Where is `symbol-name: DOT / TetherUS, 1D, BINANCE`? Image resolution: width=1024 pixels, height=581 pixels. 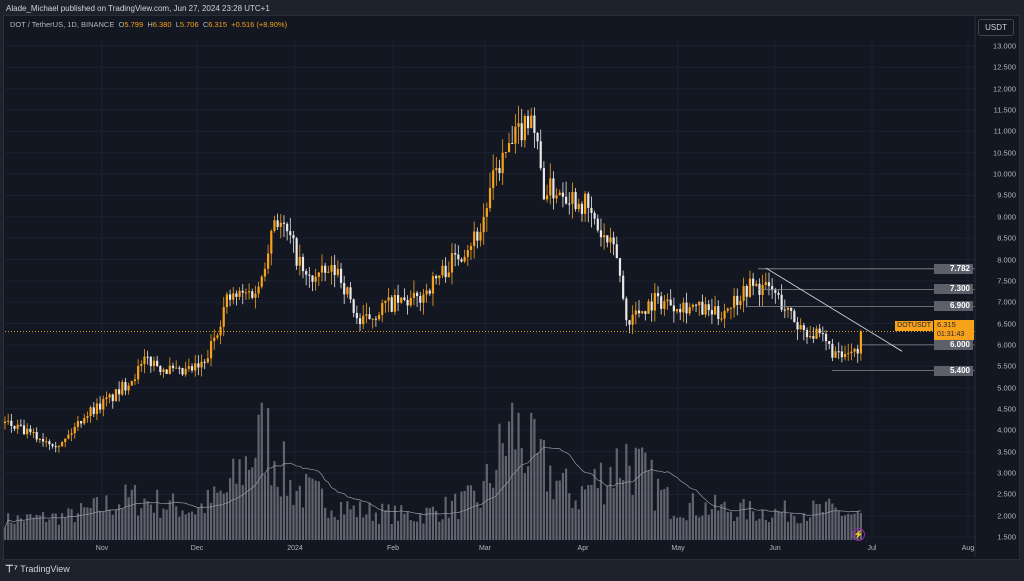 symbol-name: DOT / TetherUS, 1D, BINANCE is located at coordinates (62, 24).